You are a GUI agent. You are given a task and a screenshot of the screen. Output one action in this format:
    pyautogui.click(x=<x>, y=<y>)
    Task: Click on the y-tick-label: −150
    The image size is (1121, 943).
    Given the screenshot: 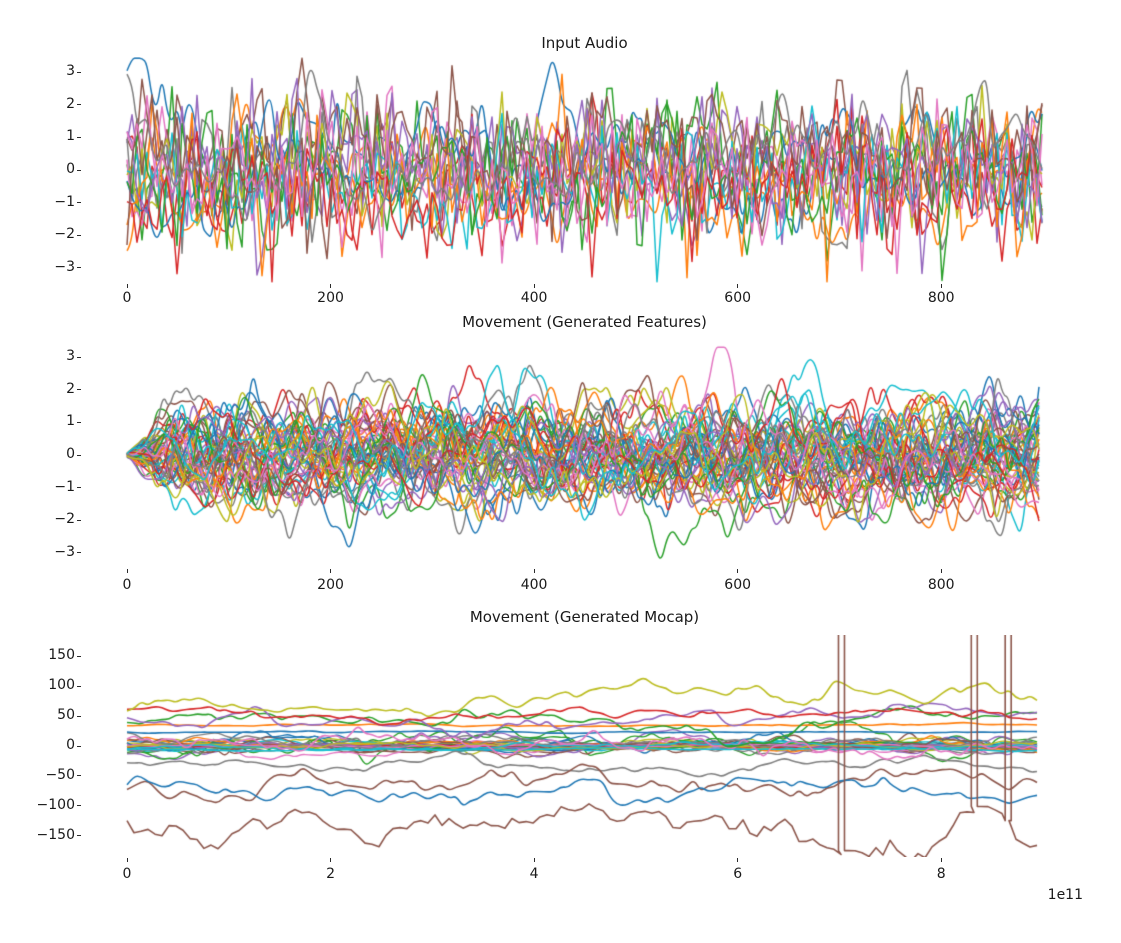 What is the action you would take?
    pyautogui.click(x=55, y=834)
    